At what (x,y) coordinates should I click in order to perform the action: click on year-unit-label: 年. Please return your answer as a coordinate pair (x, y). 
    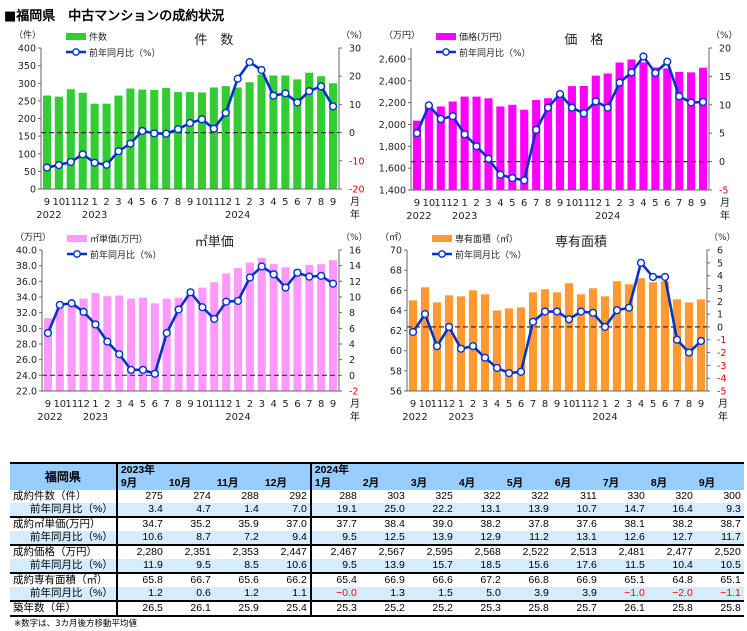
    Looking at the image, I should click on (723, 416).